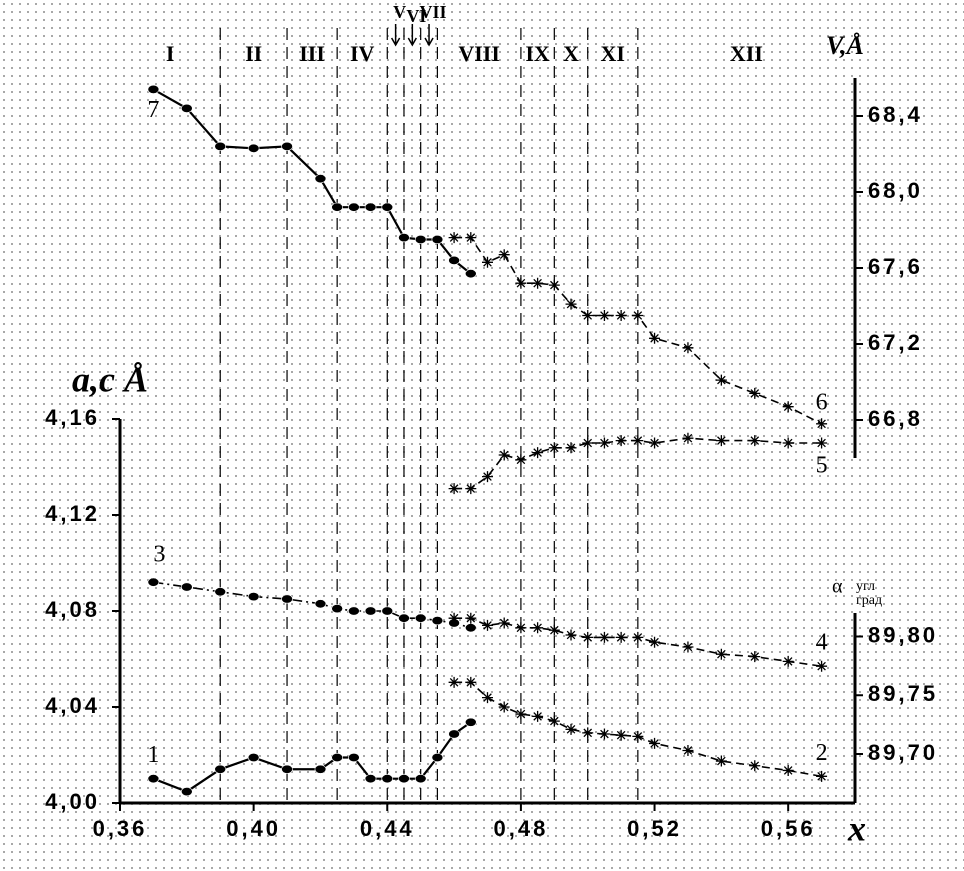 The height and width of the screenshot is (871, 964). I want to click on x-tick-label: 0,36, so click(120, 828).